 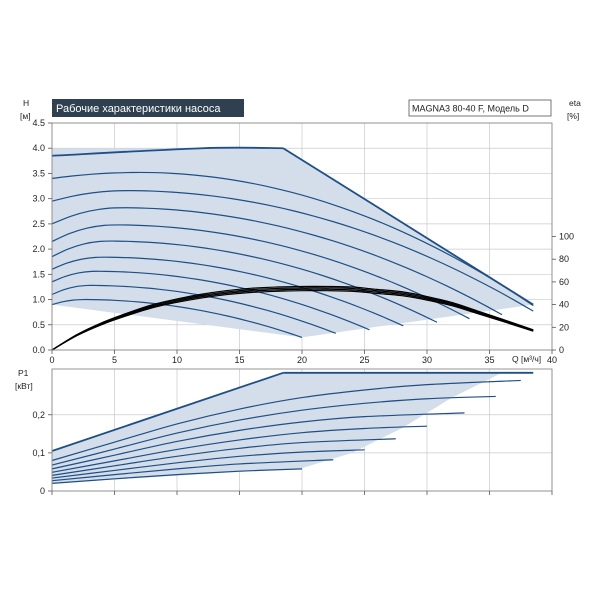 What do you see at coordinates (408, 226) in the screenshot?
I see `head-max-boundary` at bounding box center [408, 226].